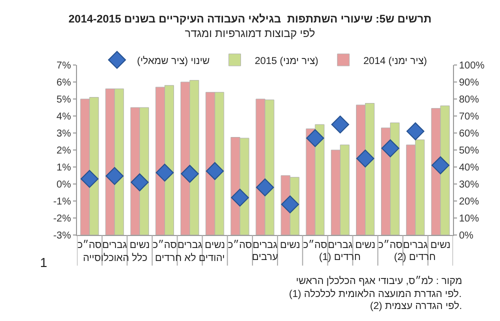 This screenshot has height=321, width=500. What do you see at coordinates (469, 134) in the screenshot?
I see `y2-tick-label: 60%` at bounding box center [469, 134].